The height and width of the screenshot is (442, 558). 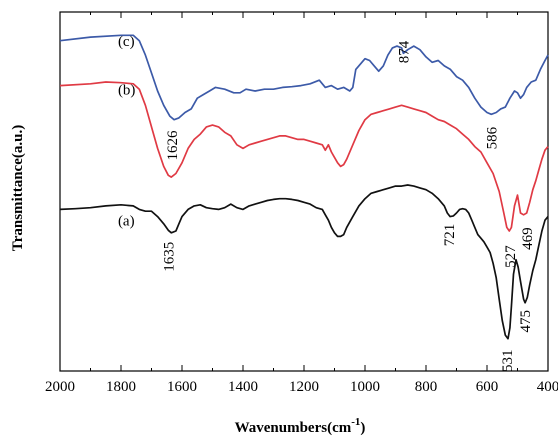 I want to click on x-tick-label: 400, so click(x=547, y=387).